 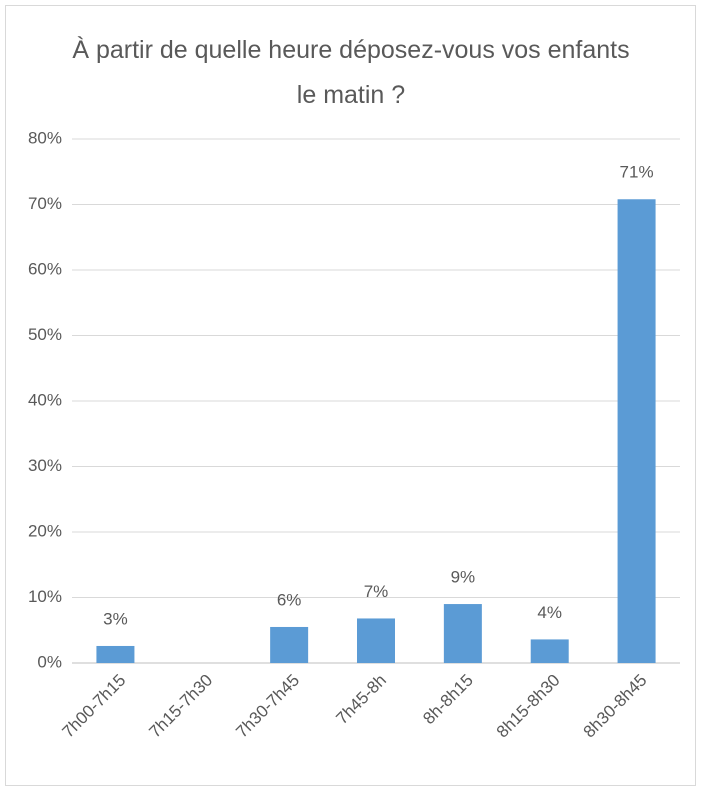 What do you see at coordinates (45, 334) in the screenshot?
I see `y-tick-label: 50%` at bounding box center [45, 334].